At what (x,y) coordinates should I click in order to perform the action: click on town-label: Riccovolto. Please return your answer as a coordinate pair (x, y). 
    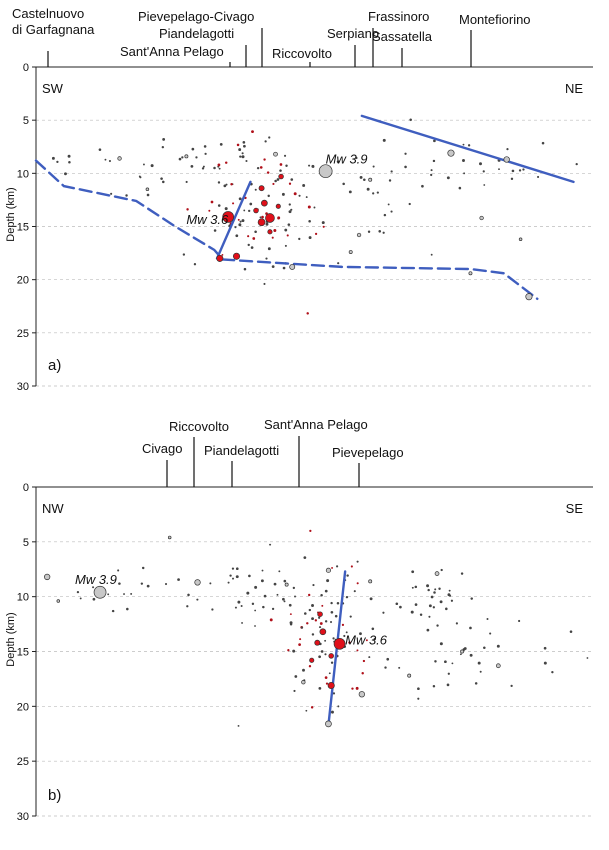
    Looking at the image, I should click on (302, 53).